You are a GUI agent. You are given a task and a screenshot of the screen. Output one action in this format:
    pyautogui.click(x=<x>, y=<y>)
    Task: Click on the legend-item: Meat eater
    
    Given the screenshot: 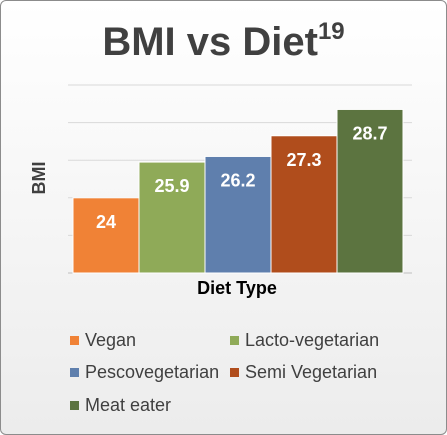 What is the action you would take?
    pyautogui.click(x=120, y=405)
    